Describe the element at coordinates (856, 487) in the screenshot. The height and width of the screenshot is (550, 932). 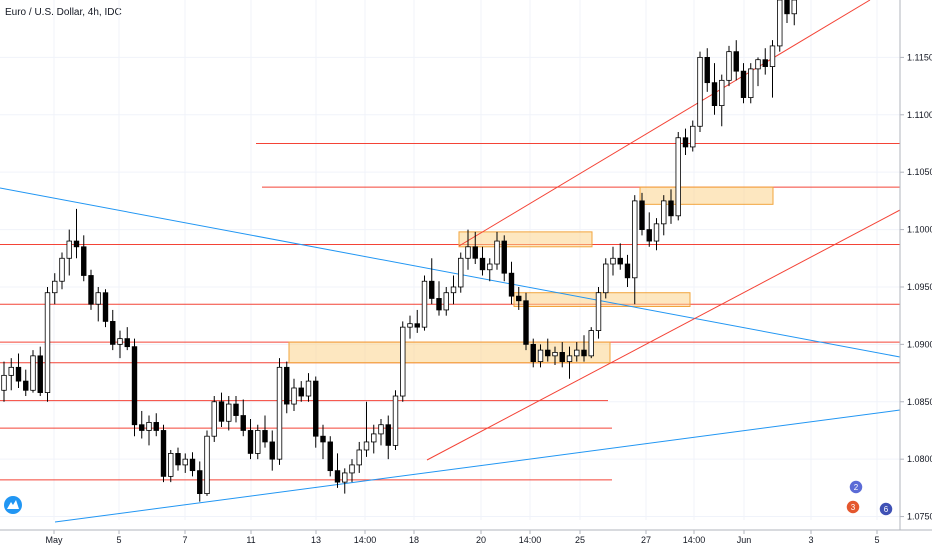
I see `economic-event-badge-label: 2` at that location.